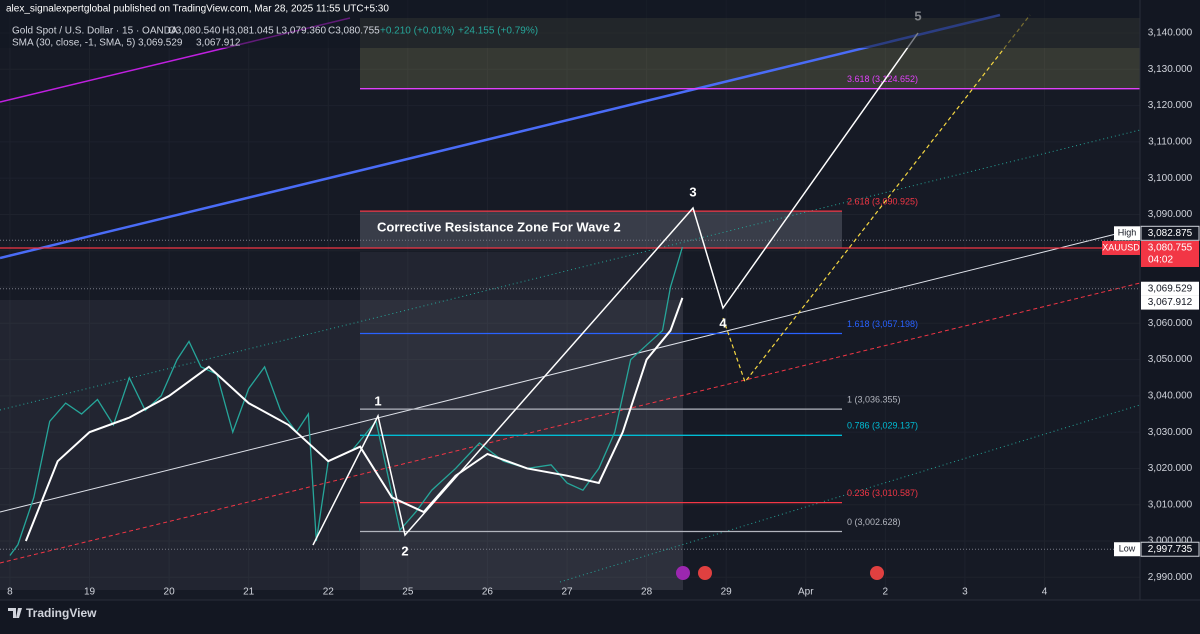 This screenshot has height=634, width=1200. What do you see at coordinates (882, 324) in the screenshot?
I see `fib-label: 1.618 (3,057.198)` at bounding box center [882, 324].